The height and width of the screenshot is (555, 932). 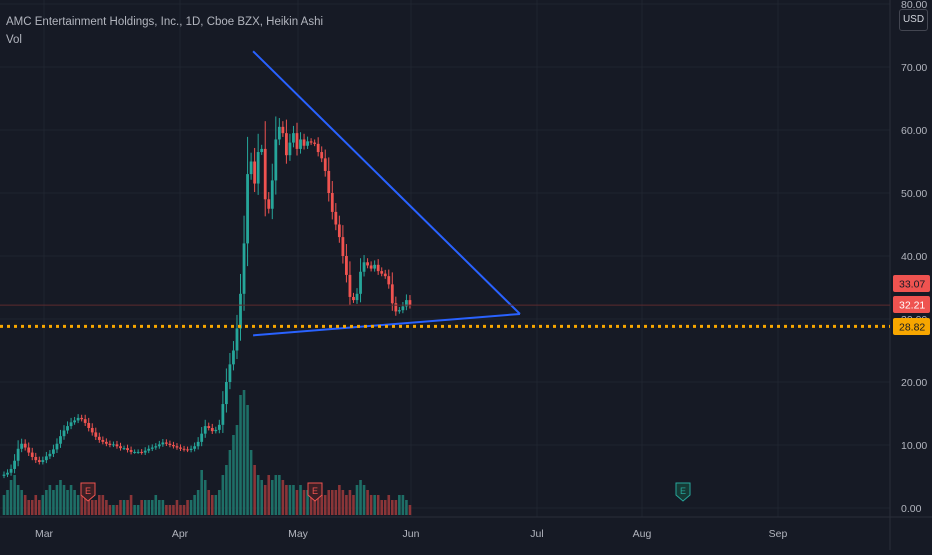 I want to click on price-label-text: 28.82, so click(x=912, y=328).